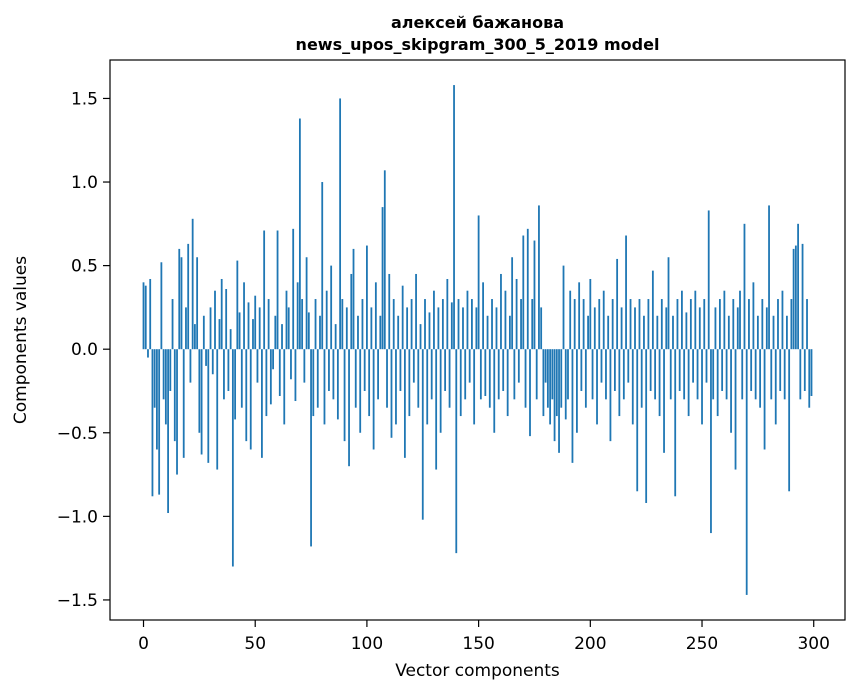 The width and height of the screenshot is (867, 700). Describe the element at coordinates (367, 644) in the screenshot. I see `x-tick-label: 100` at that location.